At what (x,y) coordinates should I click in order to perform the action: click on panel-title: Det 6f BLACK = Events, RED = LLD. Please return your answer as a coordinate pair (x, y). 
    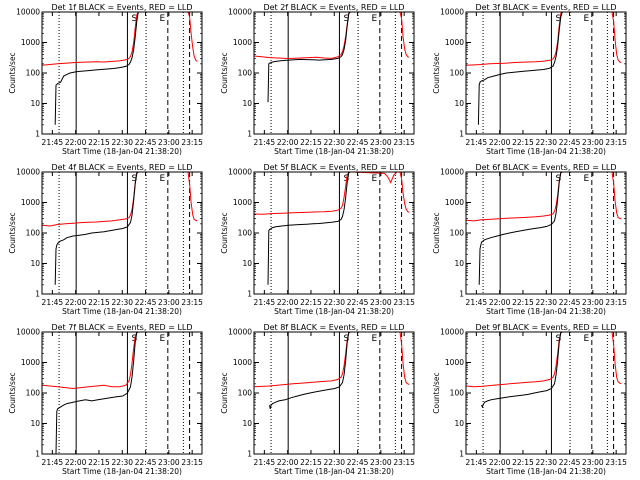
    Looking at the image, I should click on (545, 167).